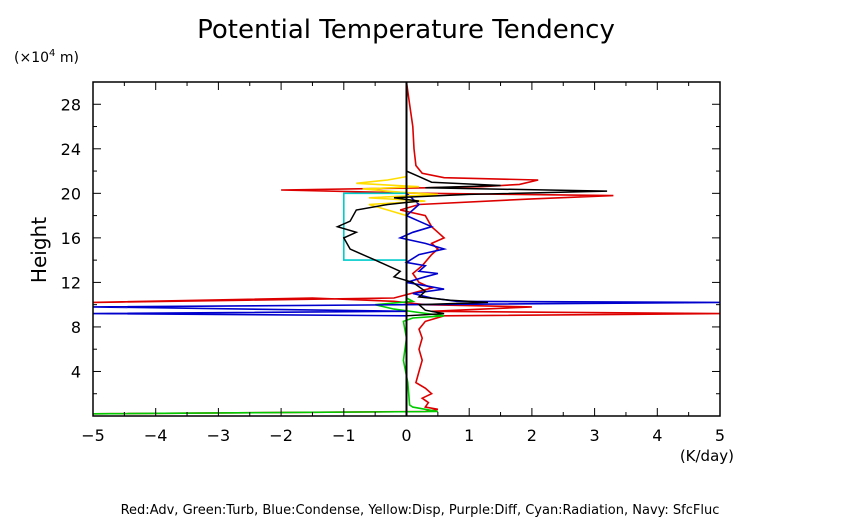 Image resolution: width=854 pixels, height=519 pixels. I want to click on x-tick-label: 1, so click(469, 435).